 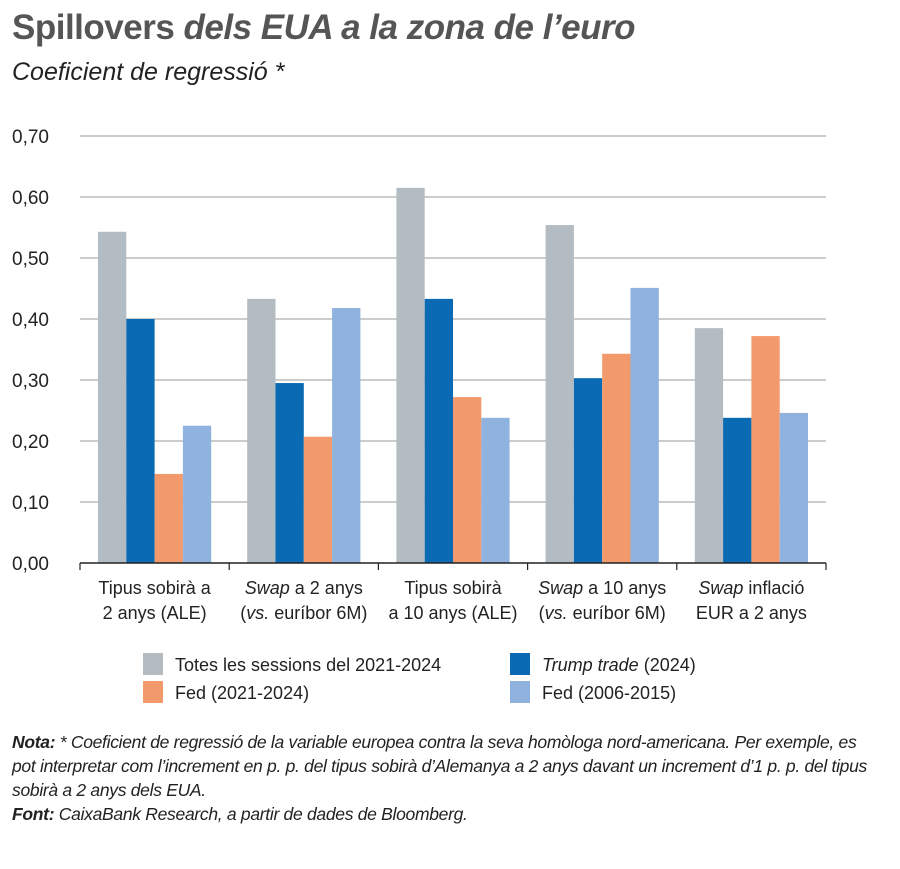 I want to click on x-category-label: Tipus sobirà a, so click(x=154, y=588).